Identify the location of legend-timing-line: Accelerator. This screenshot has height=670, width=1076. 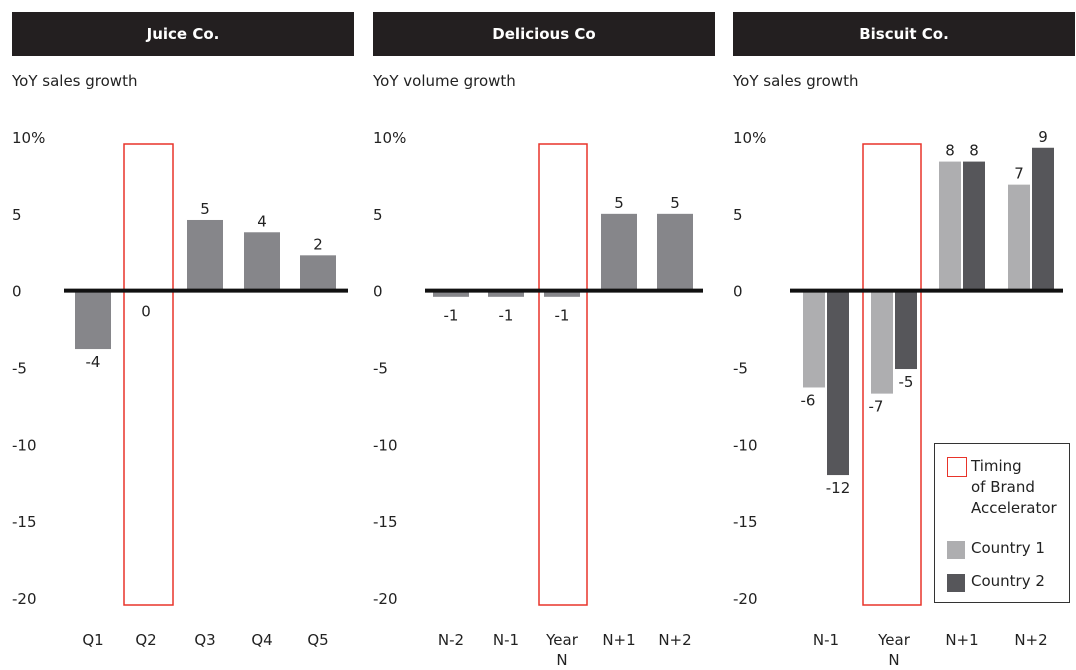
(1014, 508).